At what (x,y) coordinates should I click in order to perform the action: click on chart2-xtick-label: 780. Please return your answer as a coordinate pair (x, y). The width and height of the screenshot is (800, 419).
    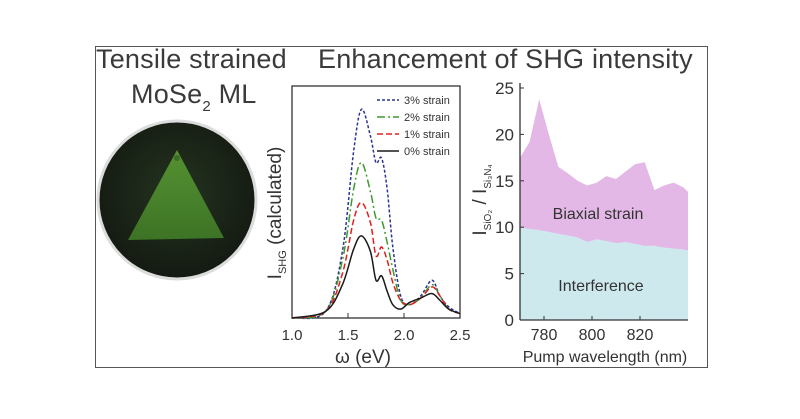
    Looking at the image, I should click on (544, 335).